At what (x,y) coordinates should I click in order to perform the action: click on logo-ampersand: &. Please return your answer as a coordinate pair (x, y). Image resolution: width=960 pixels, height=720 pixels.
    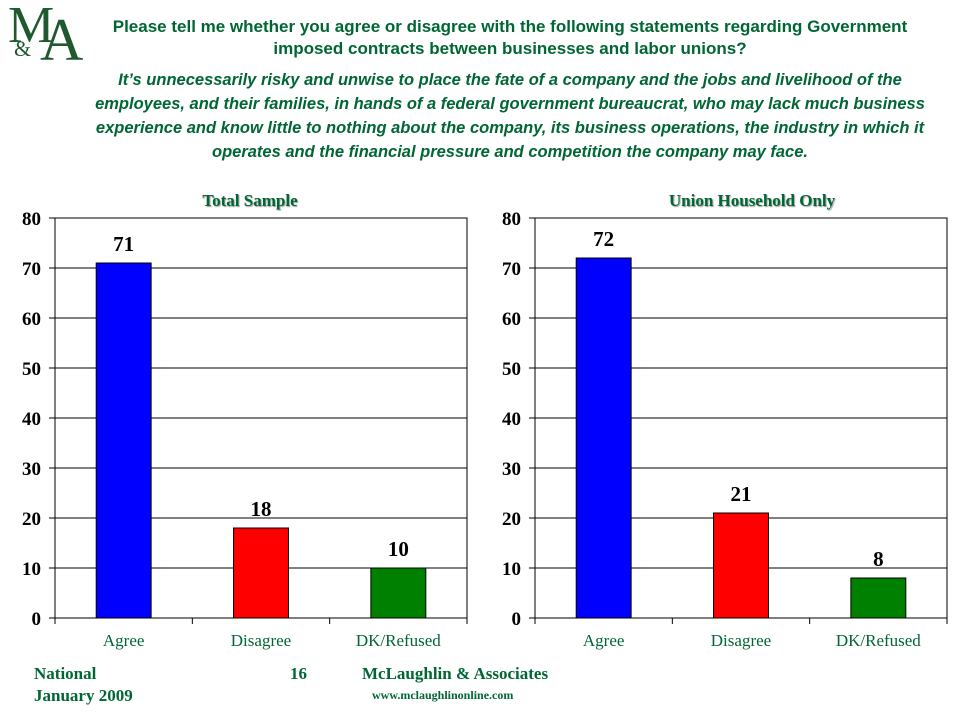
    Looking at the image, I should click on (23, 48).